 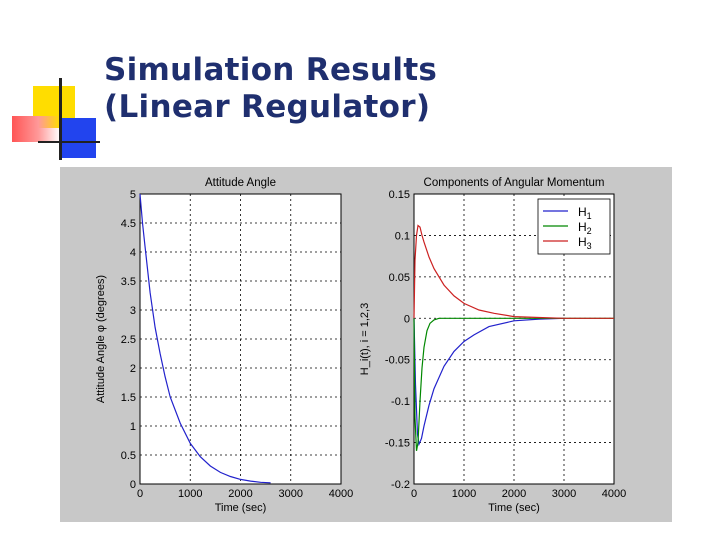 I want to click on y-tick-label: -0.1, so click(x=400, y=402).